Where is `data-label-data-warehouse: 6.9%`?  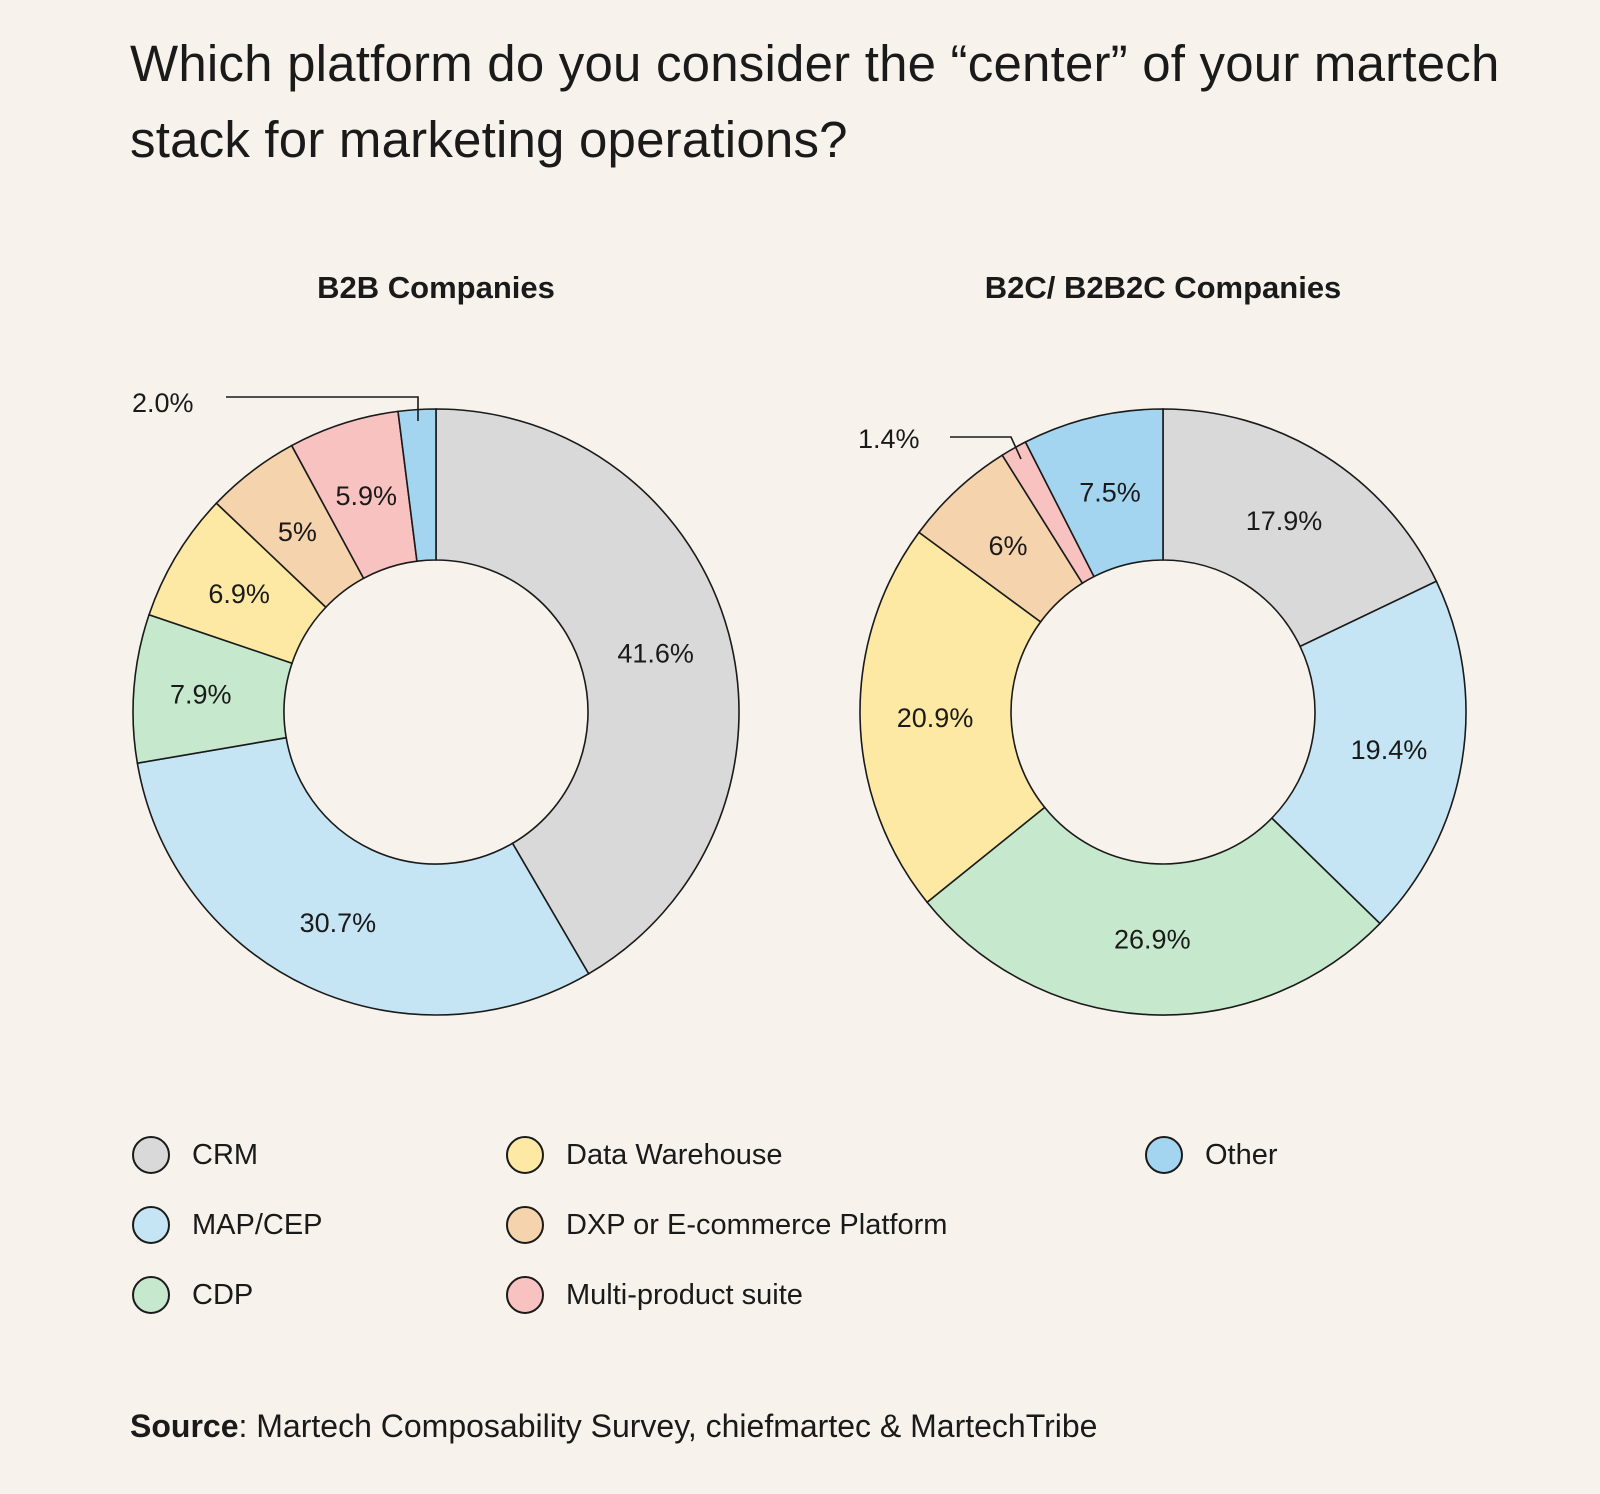
data-label-data-warehouse: 6.9% is located at coordinates (239, 594).